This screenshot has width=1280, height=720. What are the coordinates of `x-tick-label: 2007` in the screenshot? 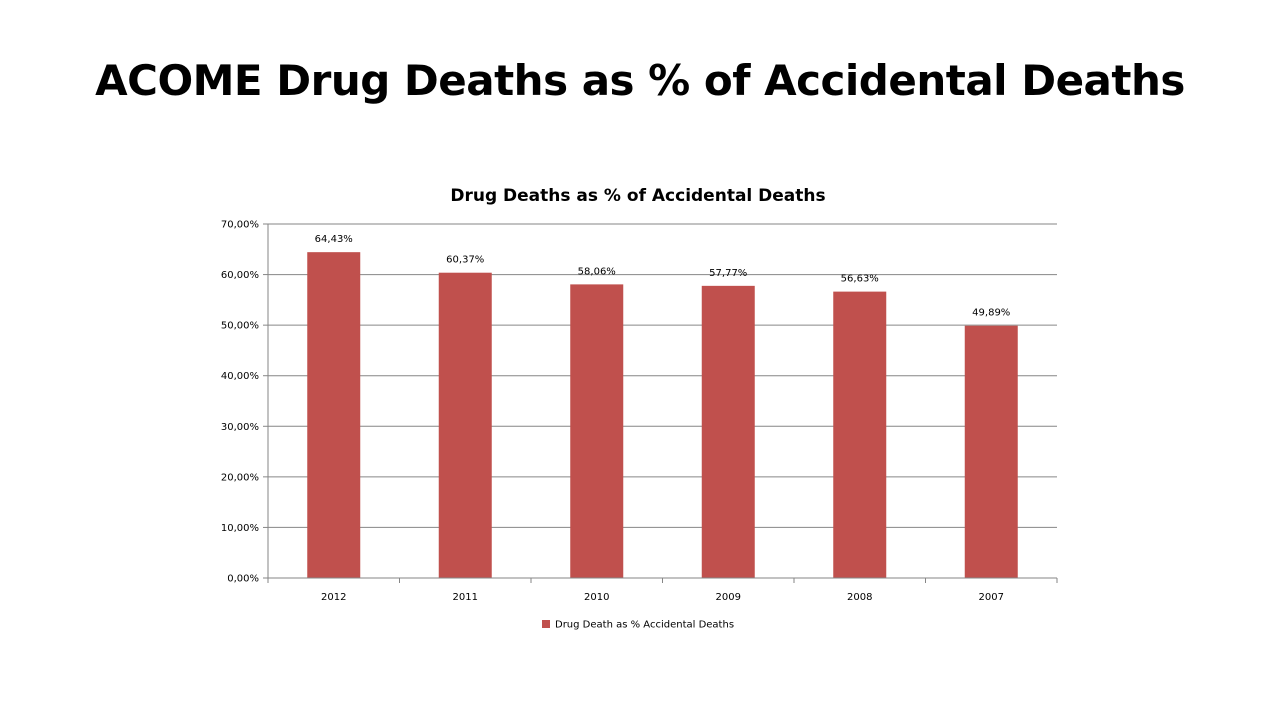 It's located at (991, 597).